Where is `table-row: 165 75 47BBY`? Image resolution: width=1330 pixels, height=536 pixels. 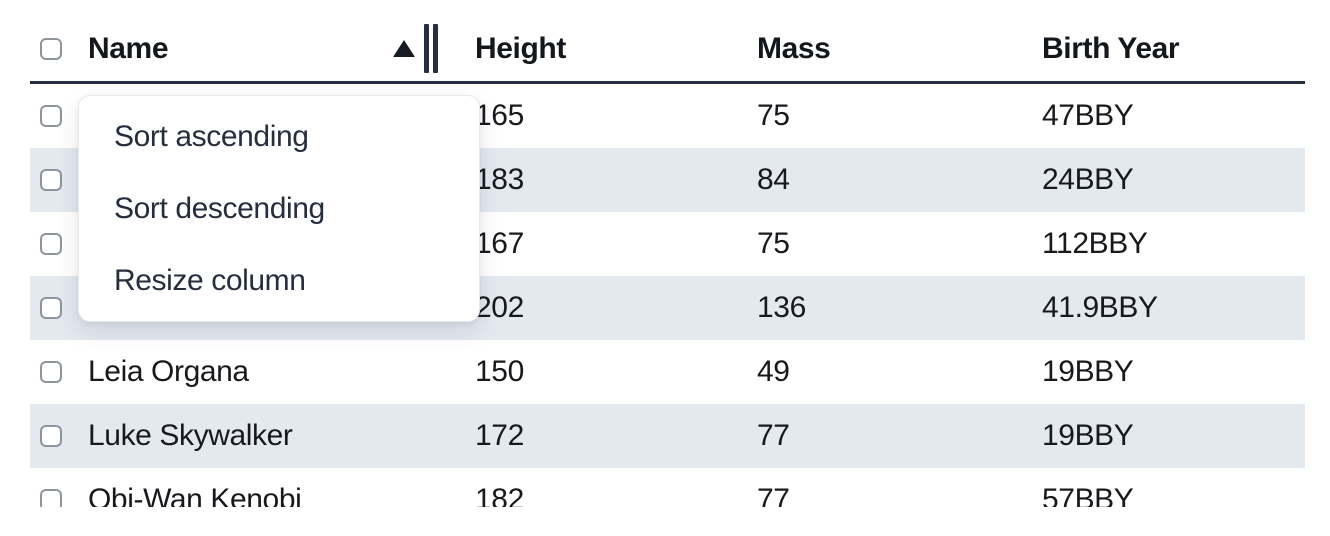
table-row: 165 75 47BBY is located at coordinates (667, 116).